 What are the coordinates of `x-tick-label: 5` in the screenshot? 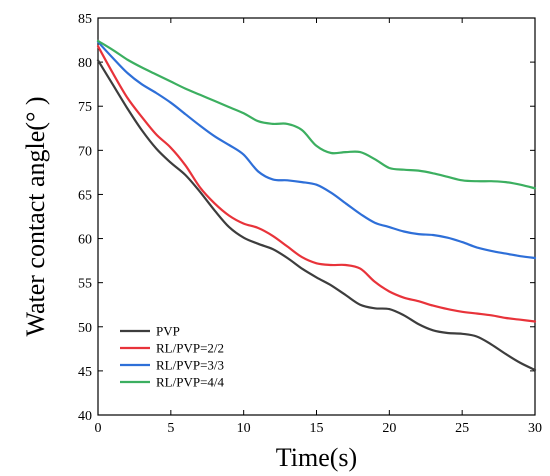 It's located at (170, 428).